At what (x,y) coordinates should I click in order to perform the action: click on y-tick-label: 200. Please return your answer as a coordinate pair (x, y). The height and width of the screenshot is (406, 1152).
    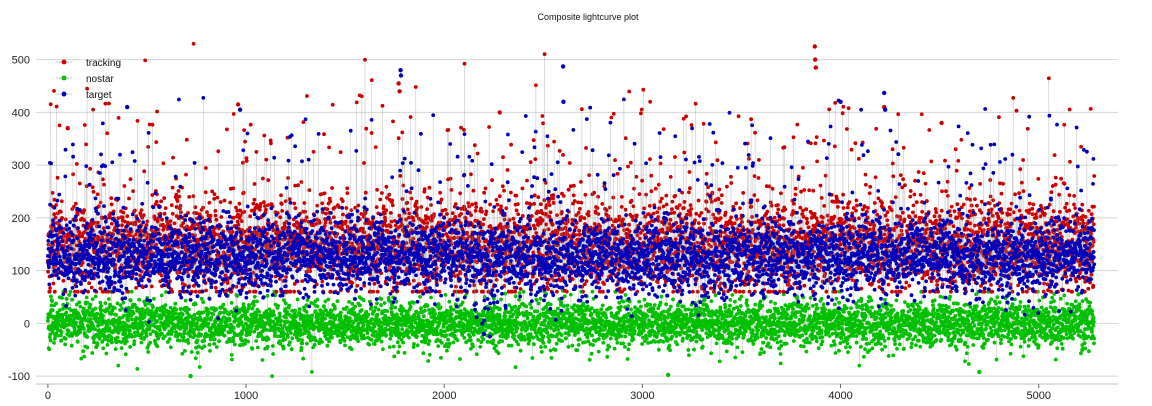
    Looking at the image, I should click on (21, 219).